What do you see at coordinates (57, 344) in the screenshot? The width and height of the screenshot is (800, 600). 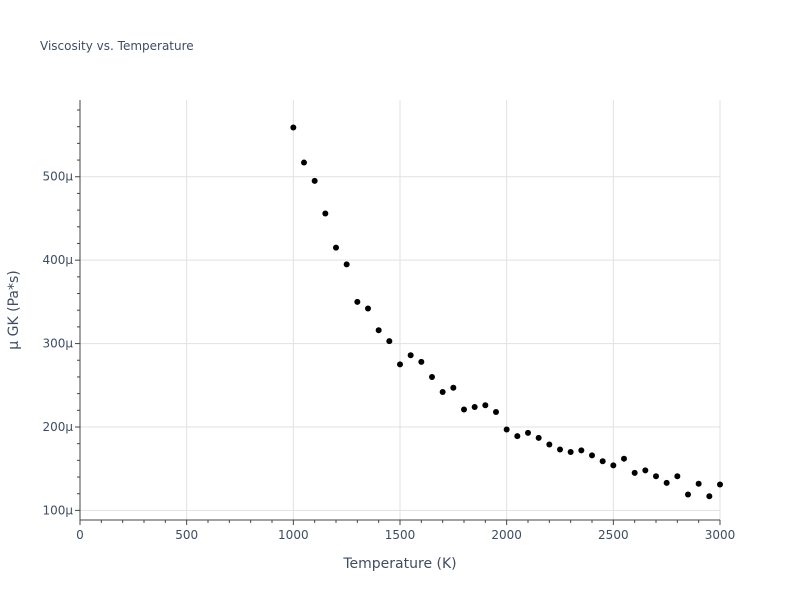 I see `y-tick-label-2: 300μ` at bounding box center [57, 344].